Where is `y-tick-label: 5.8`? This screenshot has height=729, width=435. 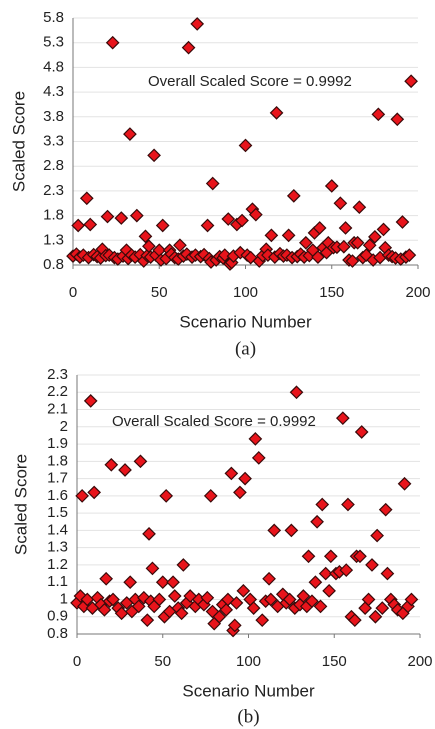 y-tick-label: 5.8 is located at coordinates (53, 17).